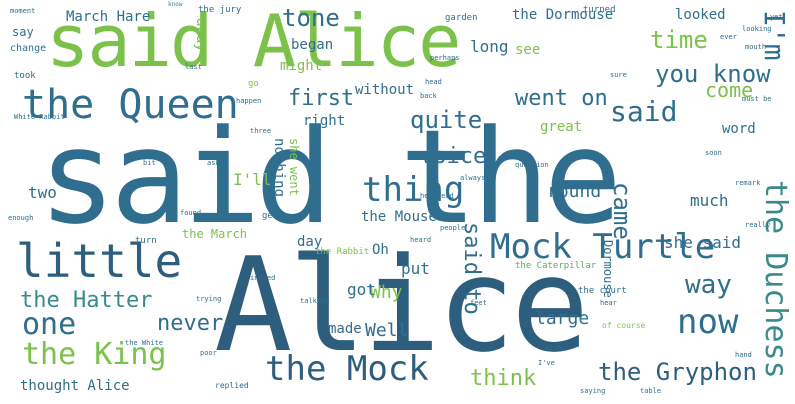  I want to click on word-took: took, so click(25, 76).